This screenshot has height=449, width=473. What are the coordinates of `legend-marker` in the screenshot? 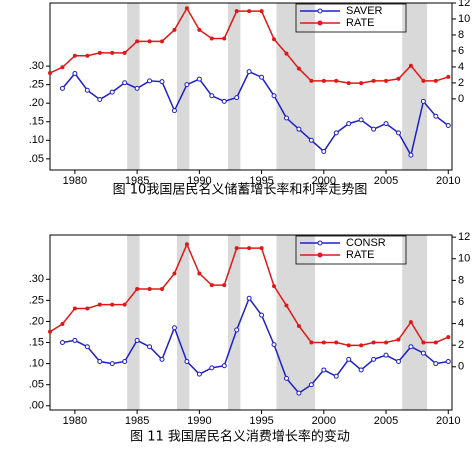 It's located at (320, 11).